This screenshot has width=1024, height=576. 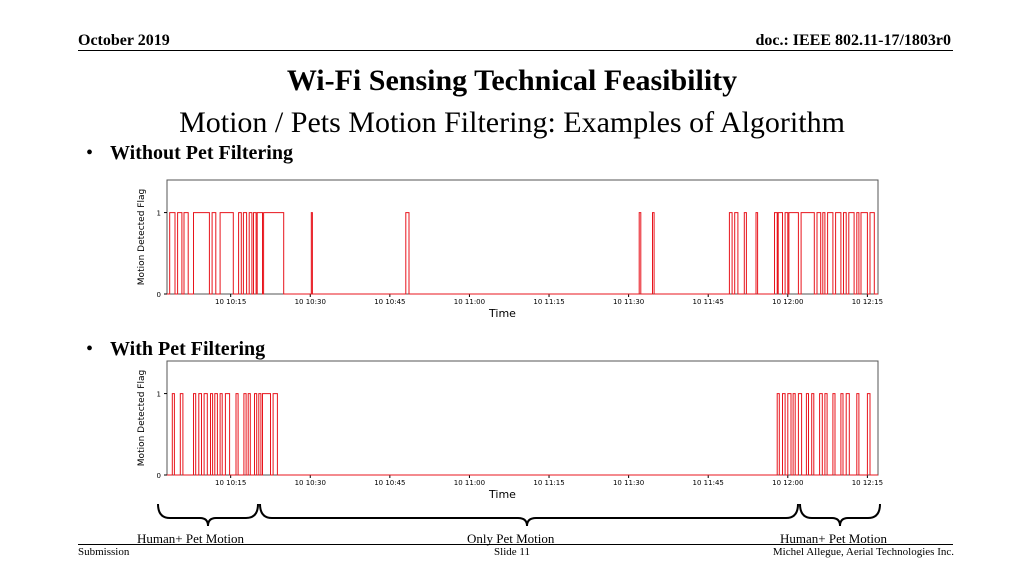 I want to click on bullet-with-filtering: • With Pet Filtering, so click(x=175, y=349).